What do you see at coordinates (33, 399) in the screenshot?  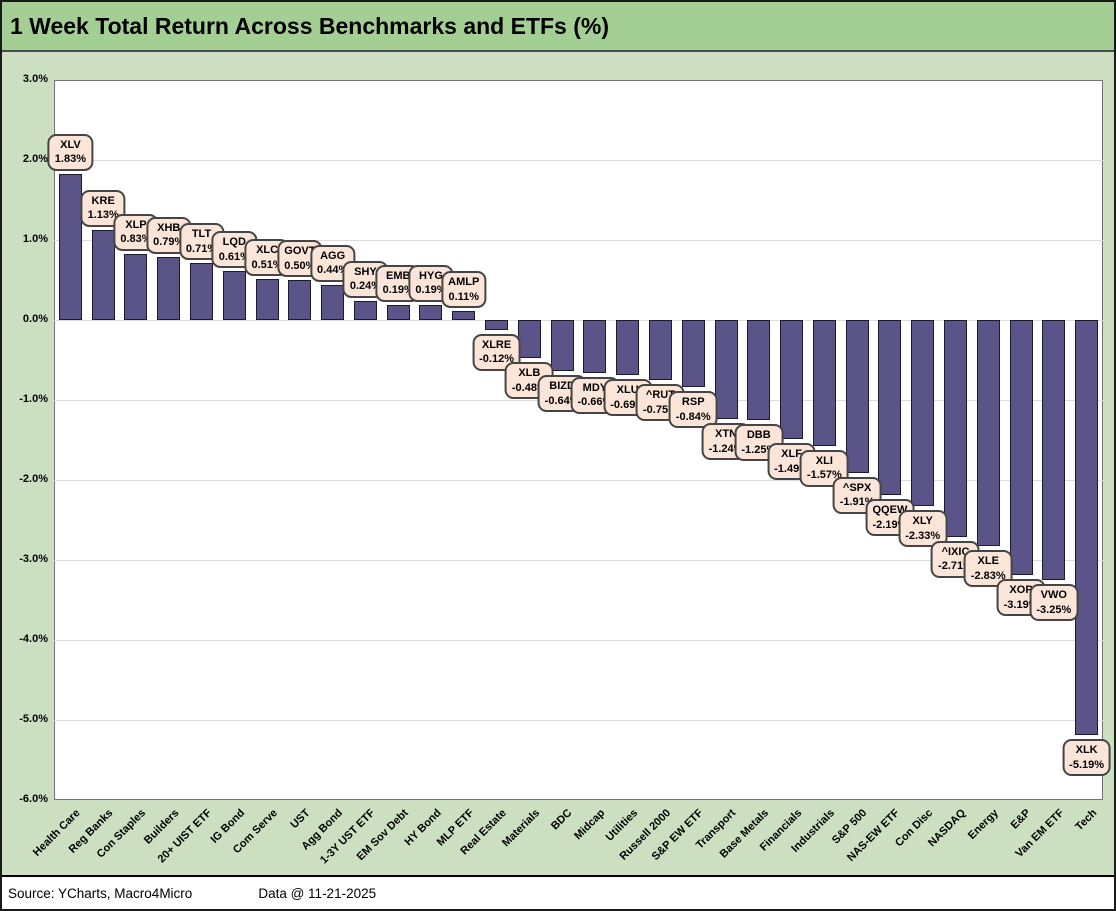 I see `y-tick-label: -1.0%` at bounding box center [33, 399].